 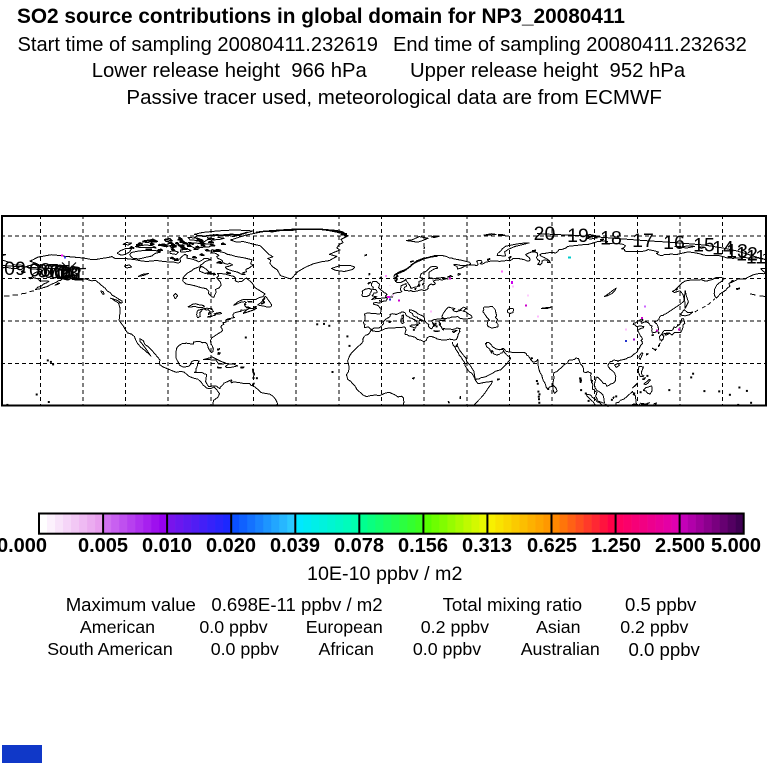 I want to click on svg-text: 11, so click(x=756, y=258).